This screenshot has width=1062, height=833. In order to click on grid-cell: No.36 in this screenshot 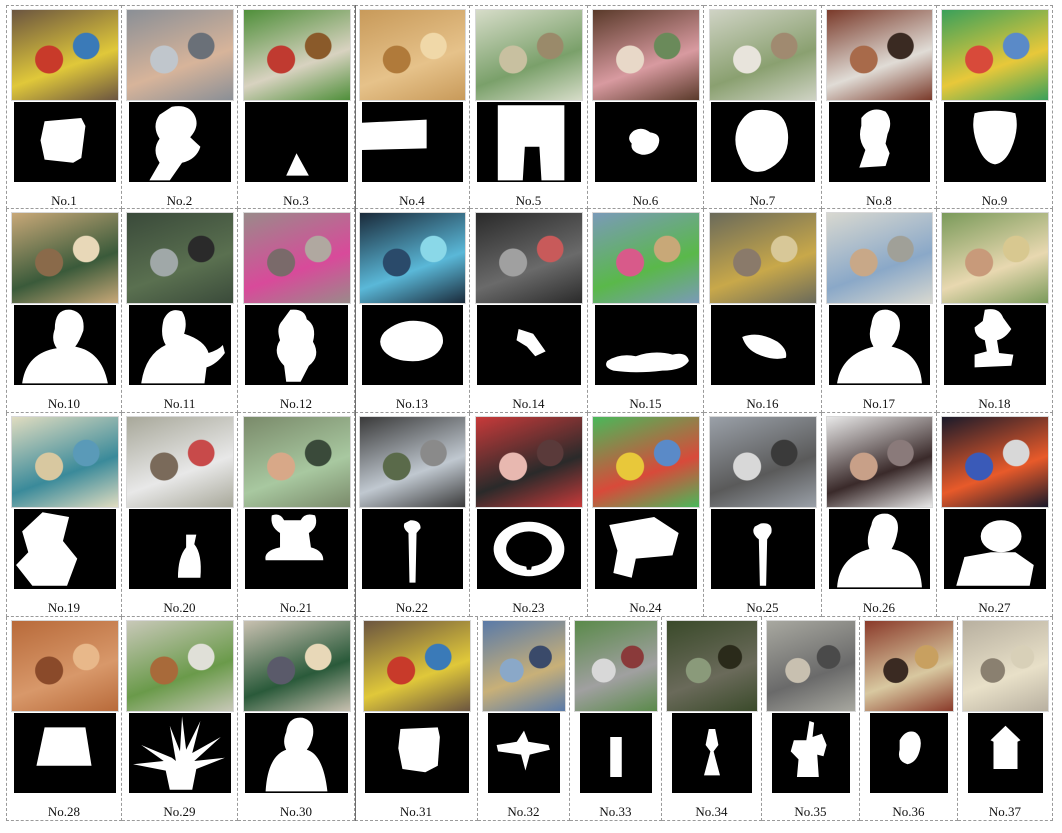, I will do `click(909, 719)`.